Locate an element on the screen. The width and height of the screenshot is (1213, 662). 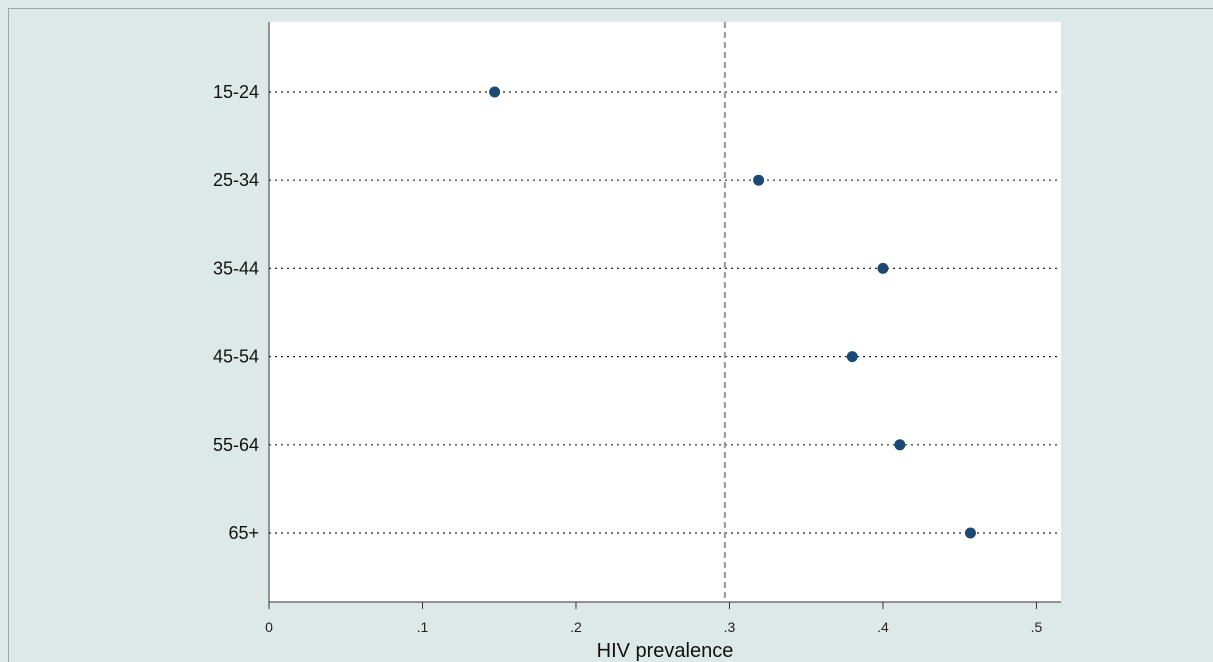
x-tick-label: .2 is located at coordinates (576, 627).